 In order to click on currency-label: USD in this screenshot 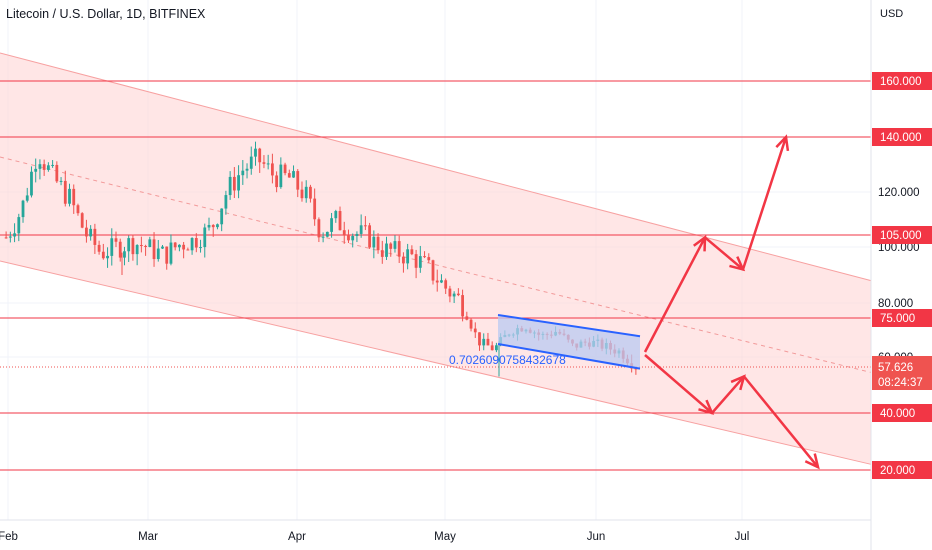, I will do `click(892, 14)`.